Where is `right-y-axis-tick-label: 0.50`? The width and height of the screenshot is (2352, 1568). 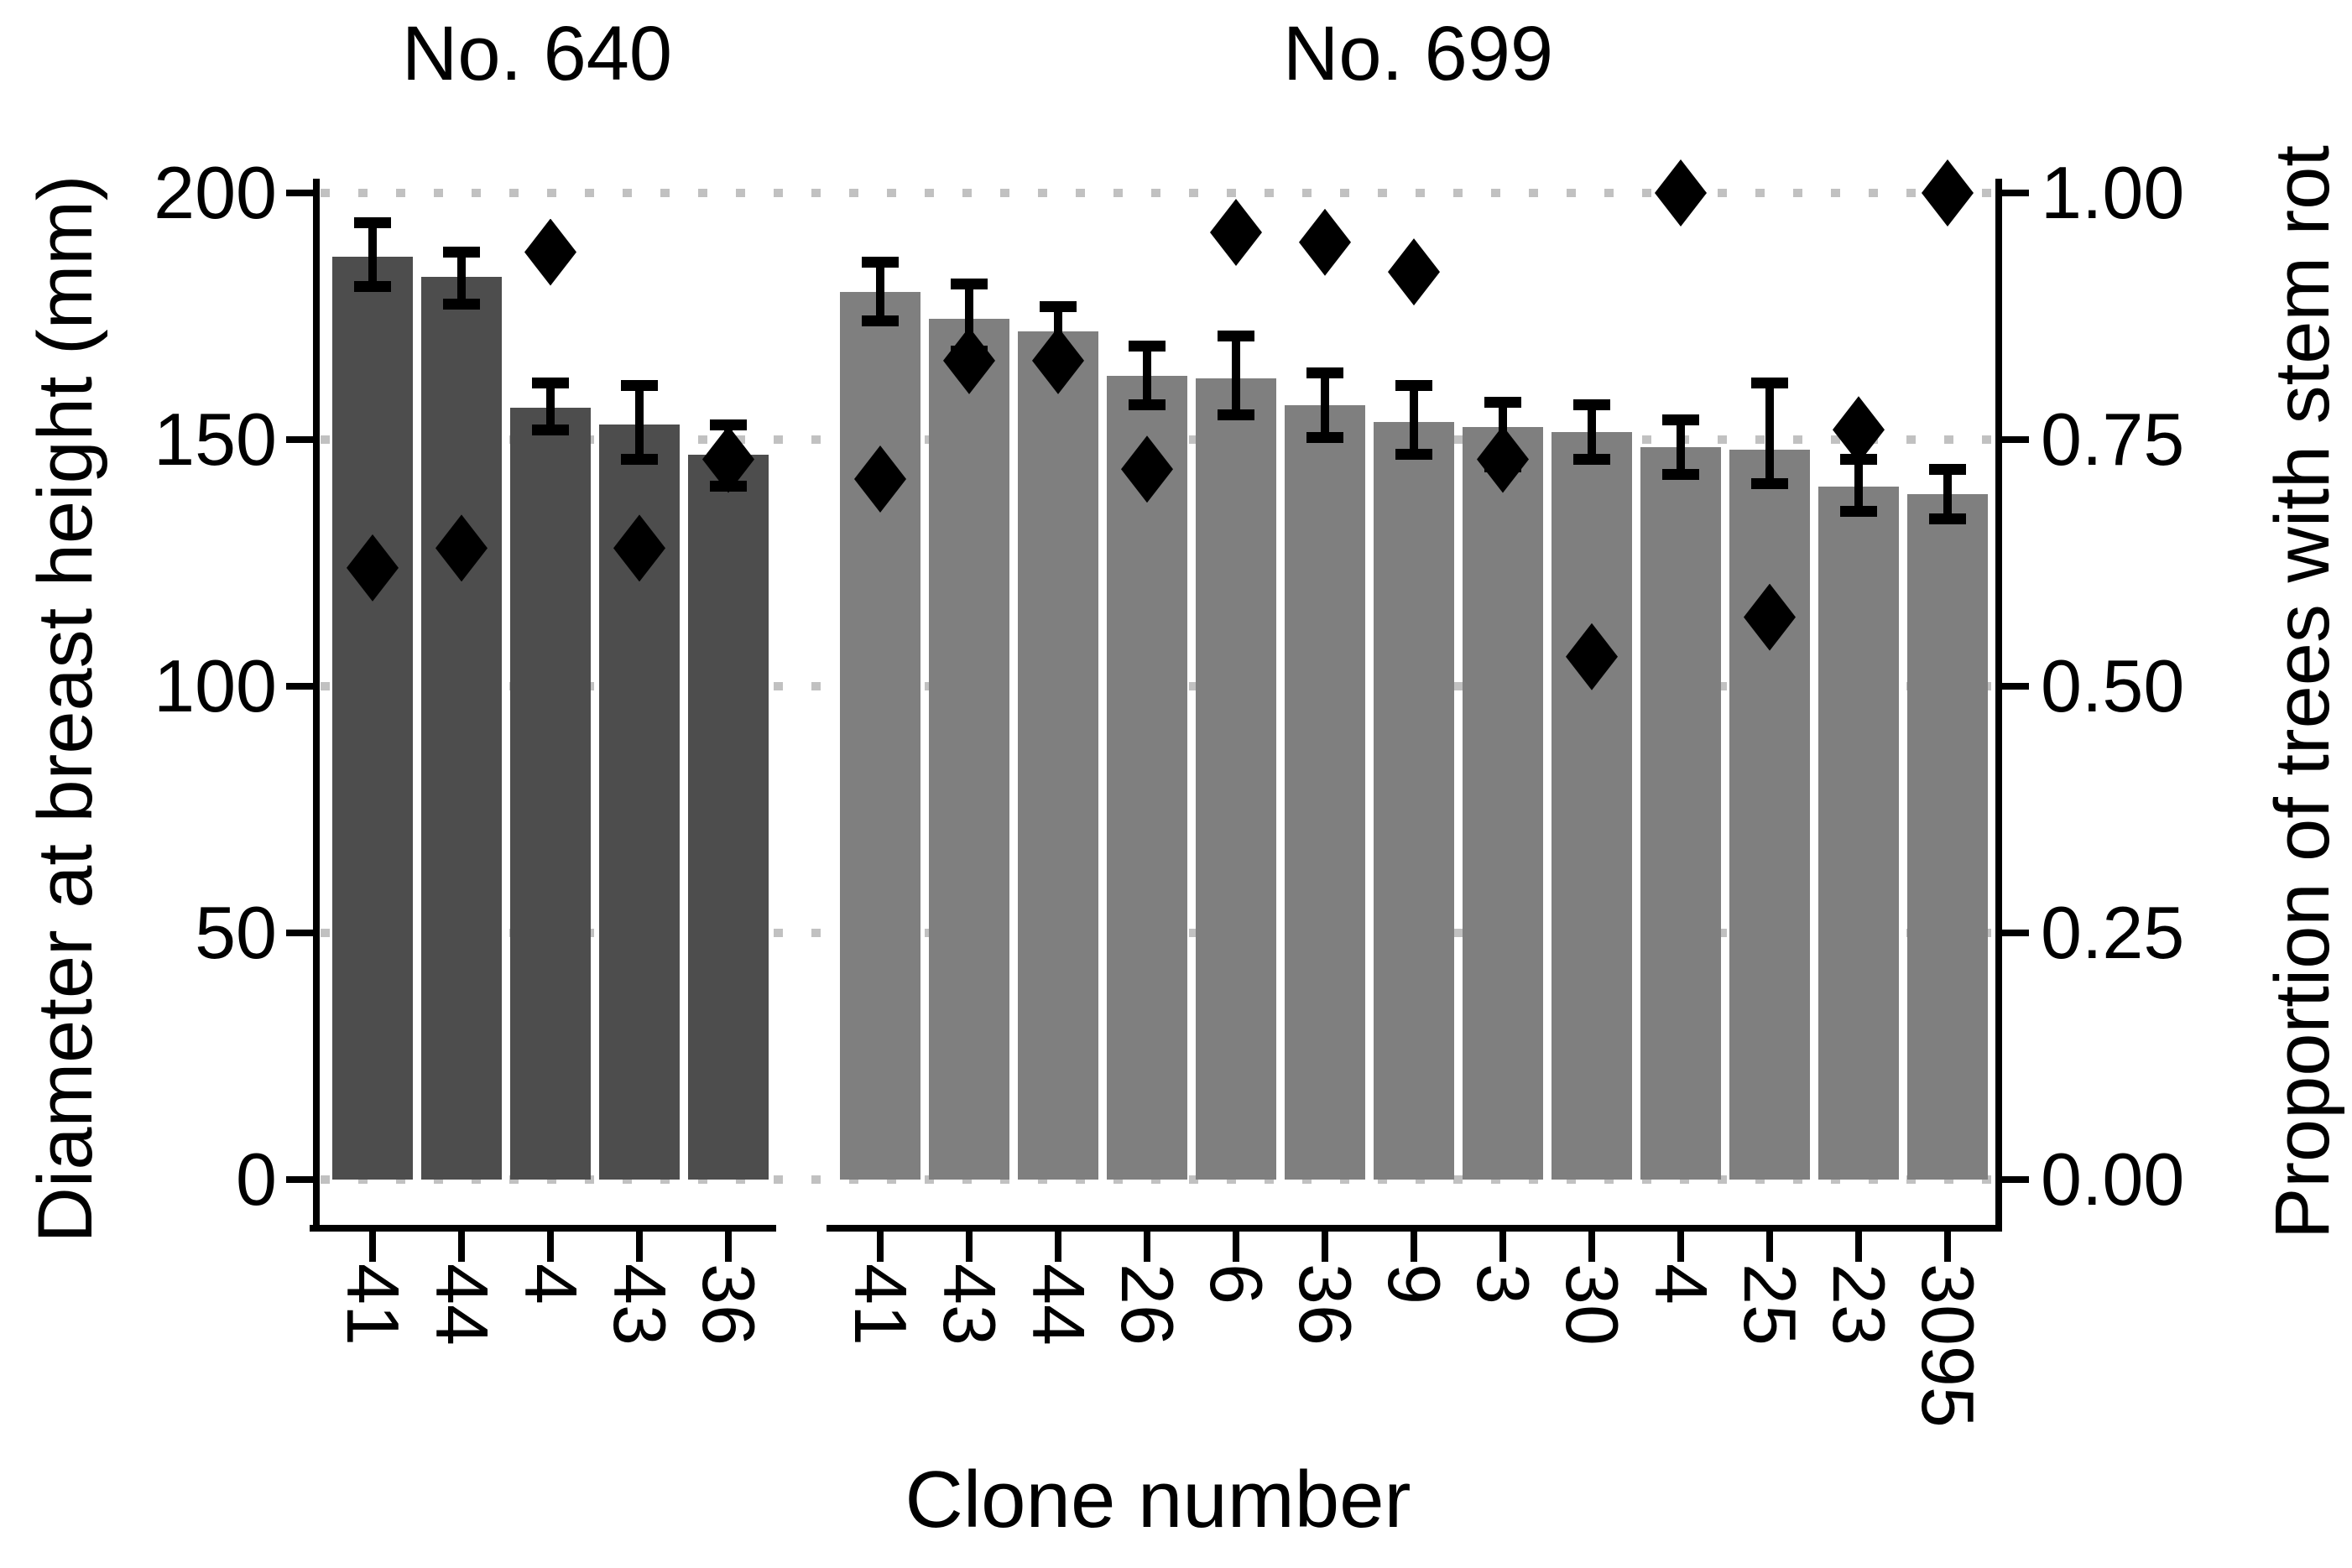
right-y-axis-tick-label: 0.50 is located at coordinates (2113, 686).